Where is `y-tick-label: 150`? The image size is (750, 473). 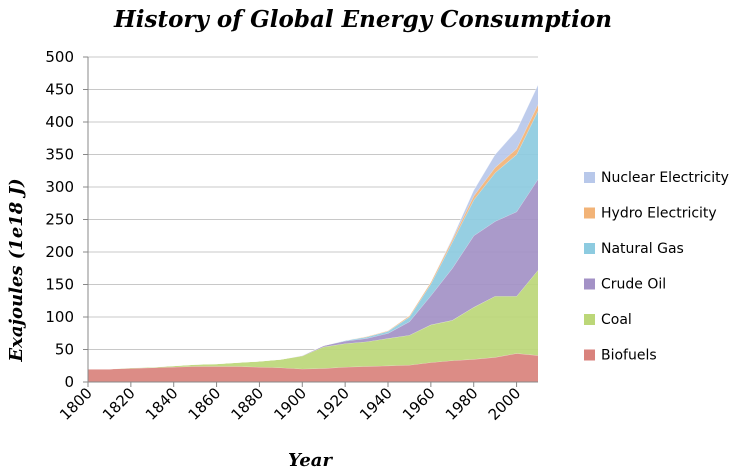
y-tick-label: 150 is located at coordinates (59, 285).